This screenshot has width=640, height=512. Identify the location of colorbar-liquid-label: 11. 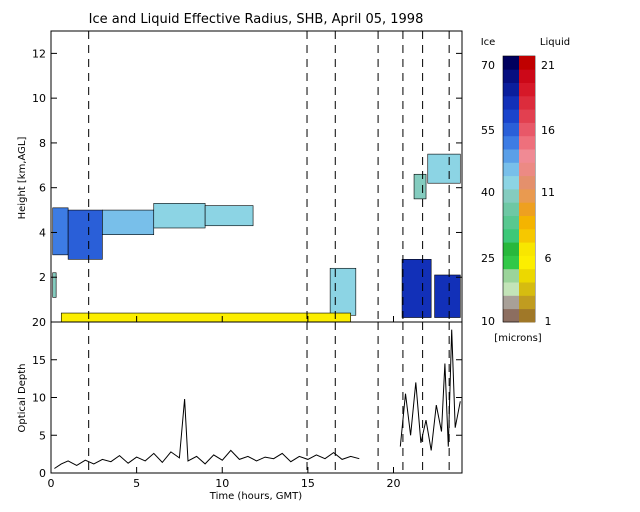
(548, 192).